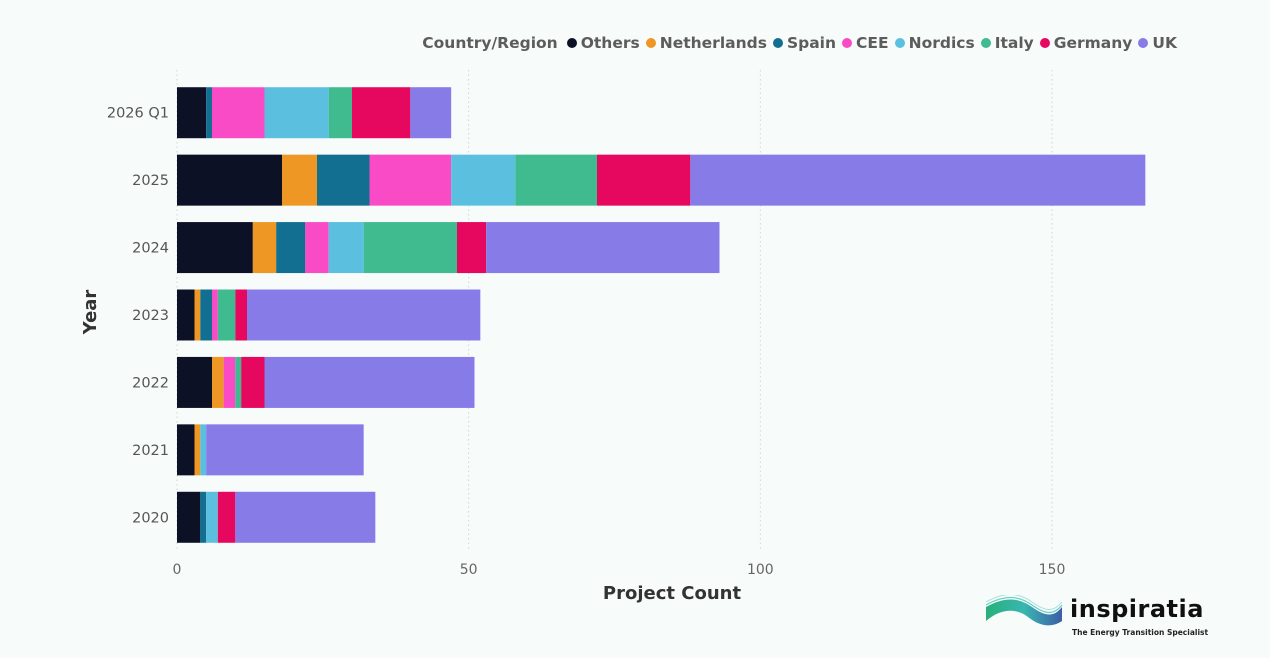 This screenshot has width=1270, height=658. Describe the element at coordinates (619, 570) in the screenshot. I see `x-tick-labels: 0 50 100 150` at that location.